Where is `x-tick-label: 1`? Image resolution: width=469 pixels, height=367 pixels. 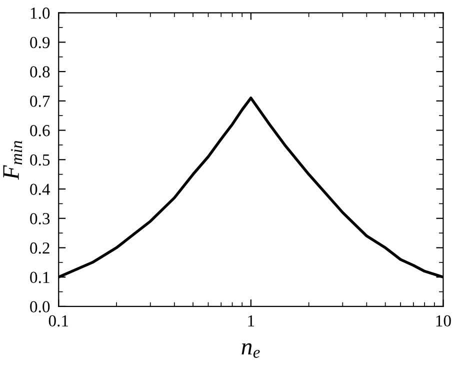 x-tick-label: 1 is located at coordinates (251, 320).